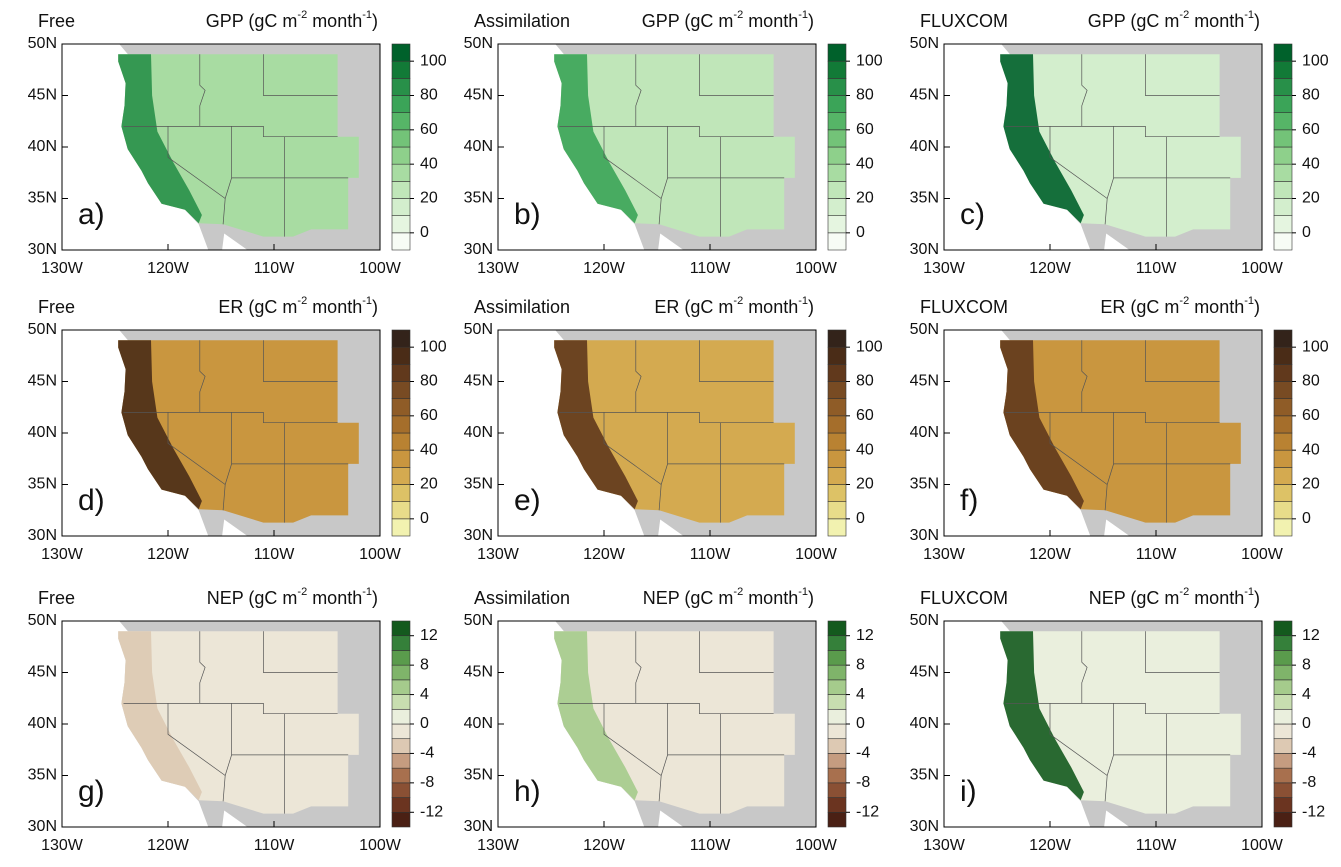  Describe the element at coordinates (728, 20) in the screenshot. I see `panel-title: GPP (gC m-2 month-1)` at that location.